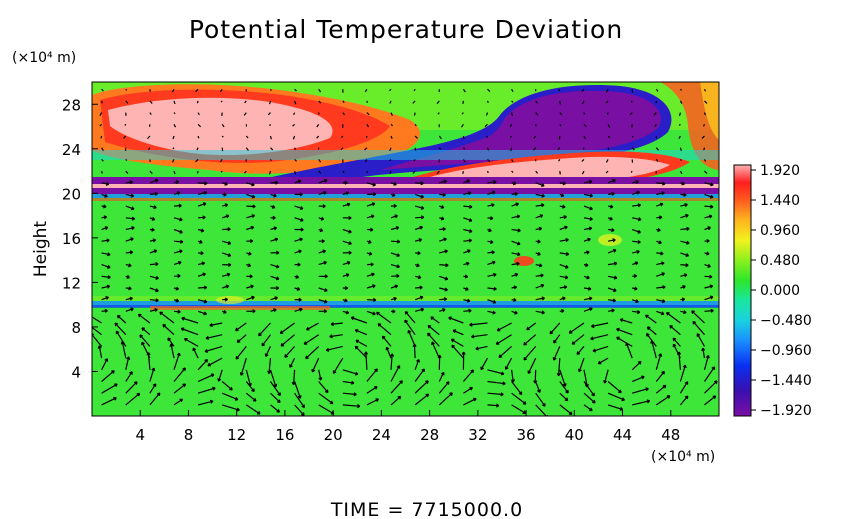  I want to click on x-tick-label: 40, so click(574, 435).